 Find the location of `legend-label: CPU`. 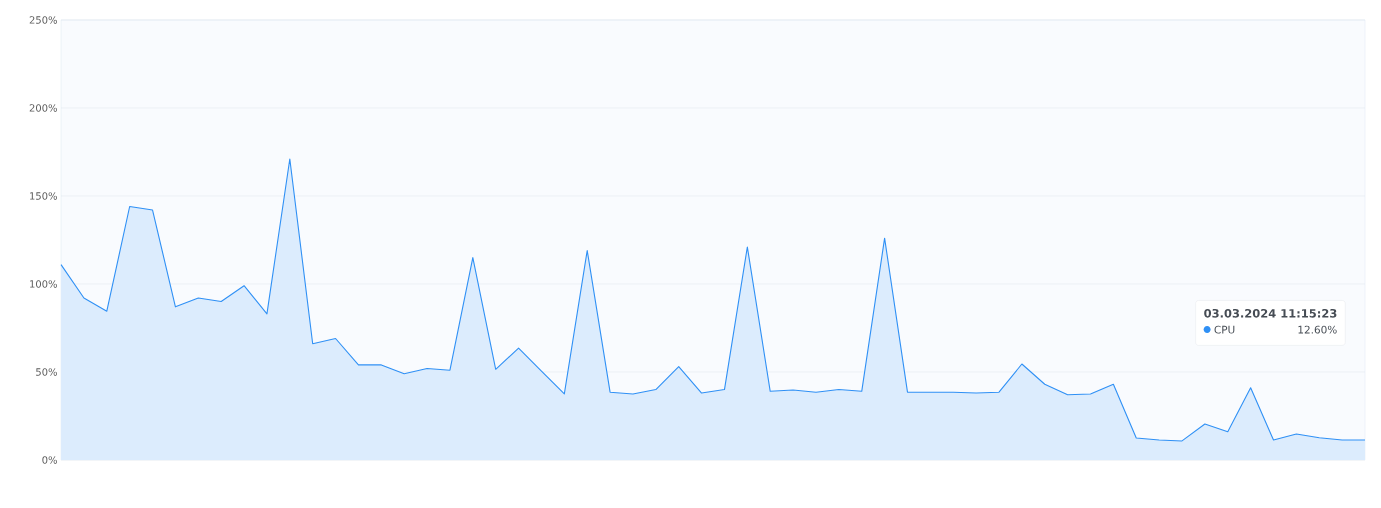

legend-label: CPU is located at coordinates (1224, 329).